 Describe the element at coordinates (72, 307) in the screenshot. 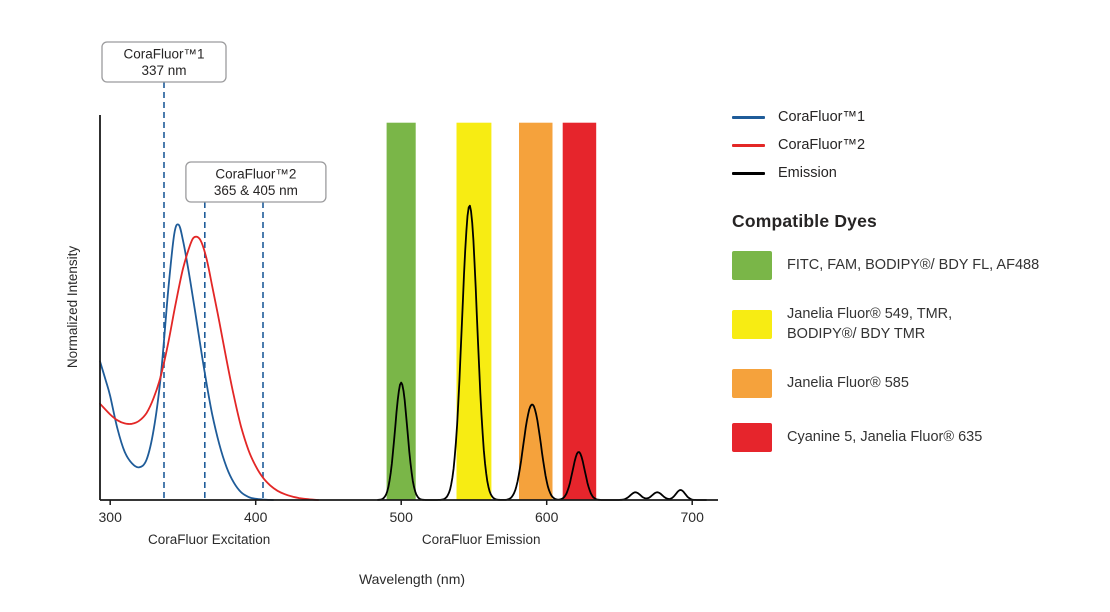

I see `y-axis-title: Normalized Intensity` at that location.